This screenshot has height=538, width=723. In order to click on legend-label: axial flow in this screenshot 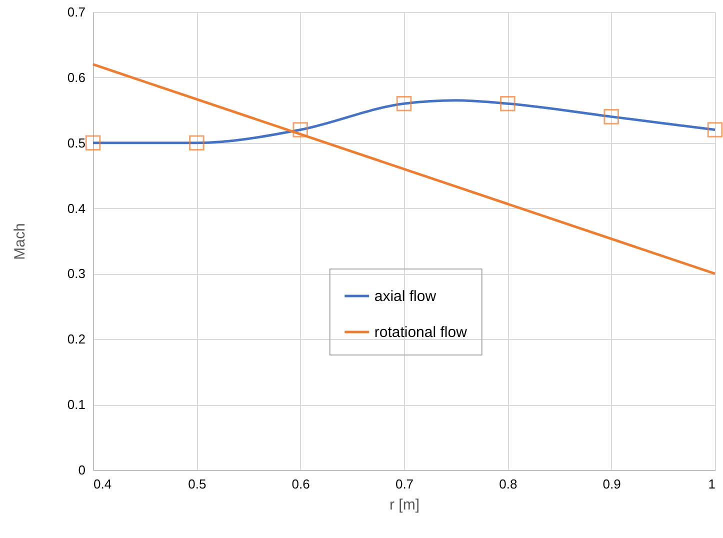, I will do `click(405, 296)`.